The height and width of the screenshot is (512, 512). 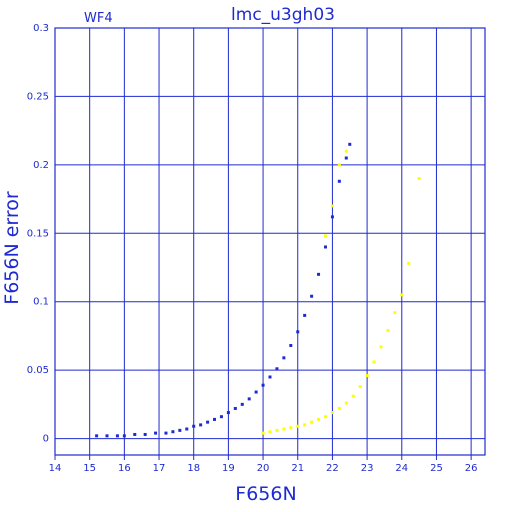 What do you see at coordinates (38, 96) in the screenshot?
I see `y-tick-label: 0.25` at bounding box center [38, 96].